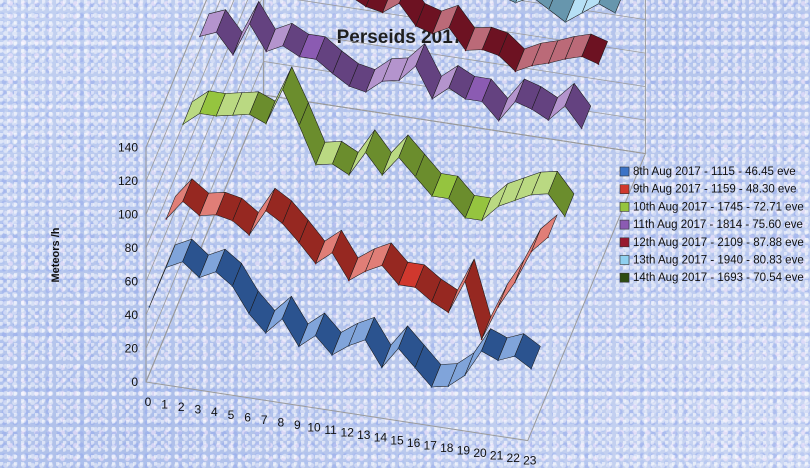 Image resolution: width=810 pixels, height=468 pixels. What do you see at coordinates (348, 433) in the screenshot?
I see `x-tick-label: 12` at bounding box center [348, 433].